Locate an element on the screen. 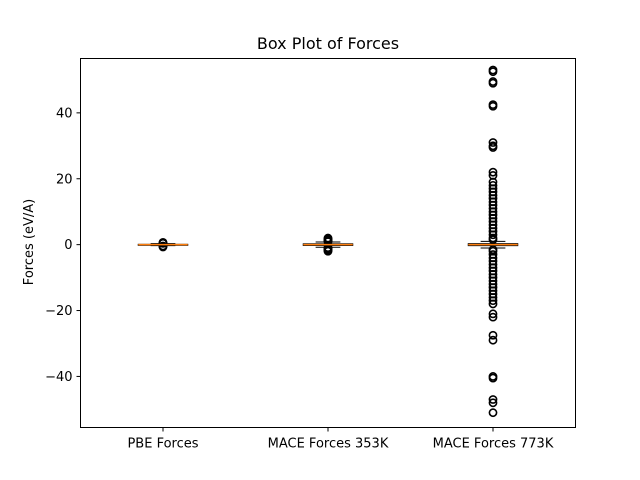 Image resolution: width=640 pixels, height=480 pixels. y-tick-label: 0 is located at coordinates (68, 245).